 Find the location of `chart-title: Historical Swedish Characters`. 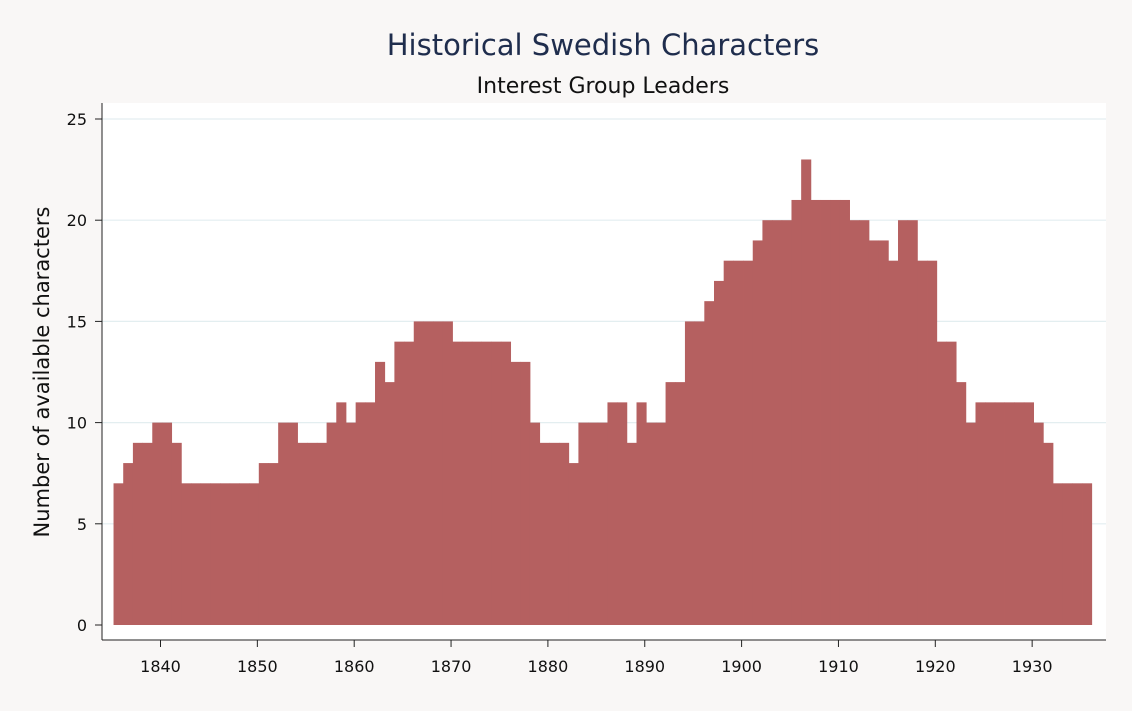

chart-title: Historical Swedish Characters is located at coordinates (603, 45).